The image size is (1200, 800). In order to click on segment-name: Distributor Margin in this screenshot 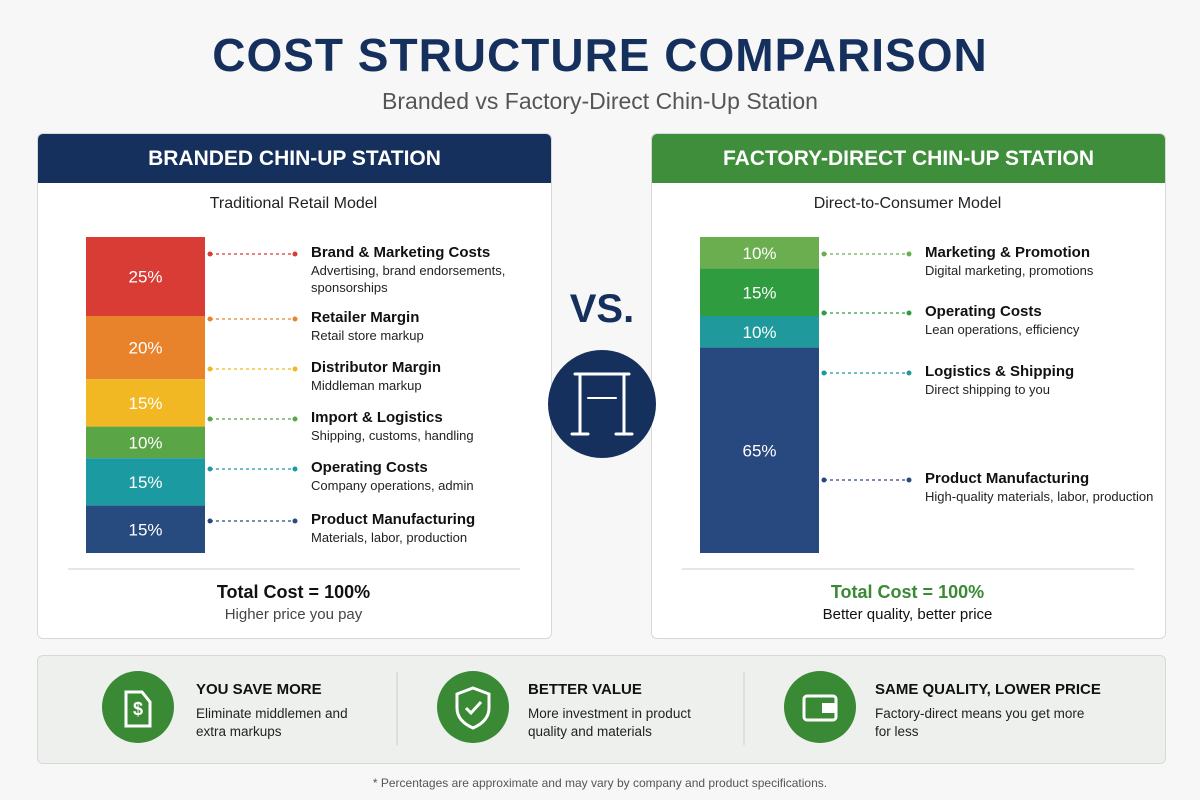, I will do `click(376, 367)`.